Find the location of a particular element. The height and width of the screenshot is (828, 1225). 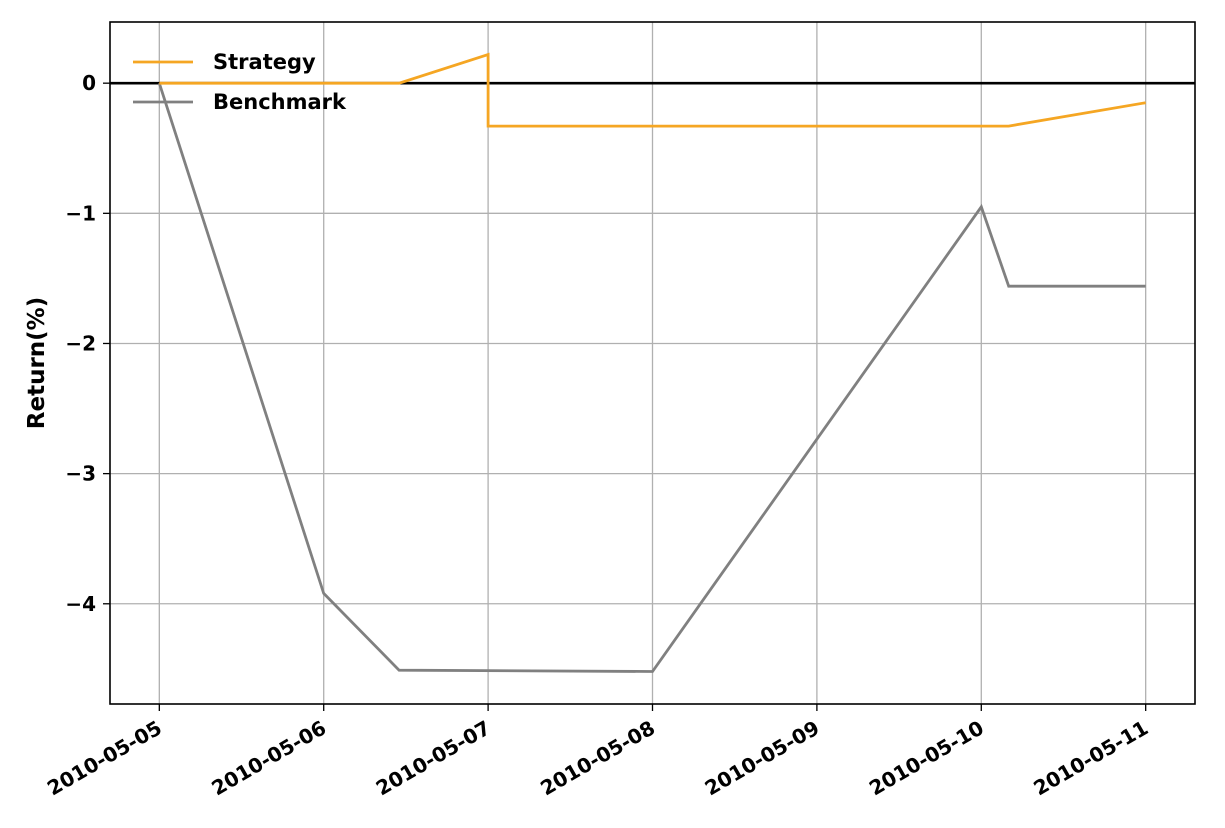

x-tick-label: 2010-05-09 is located at coordinates (762, 758).